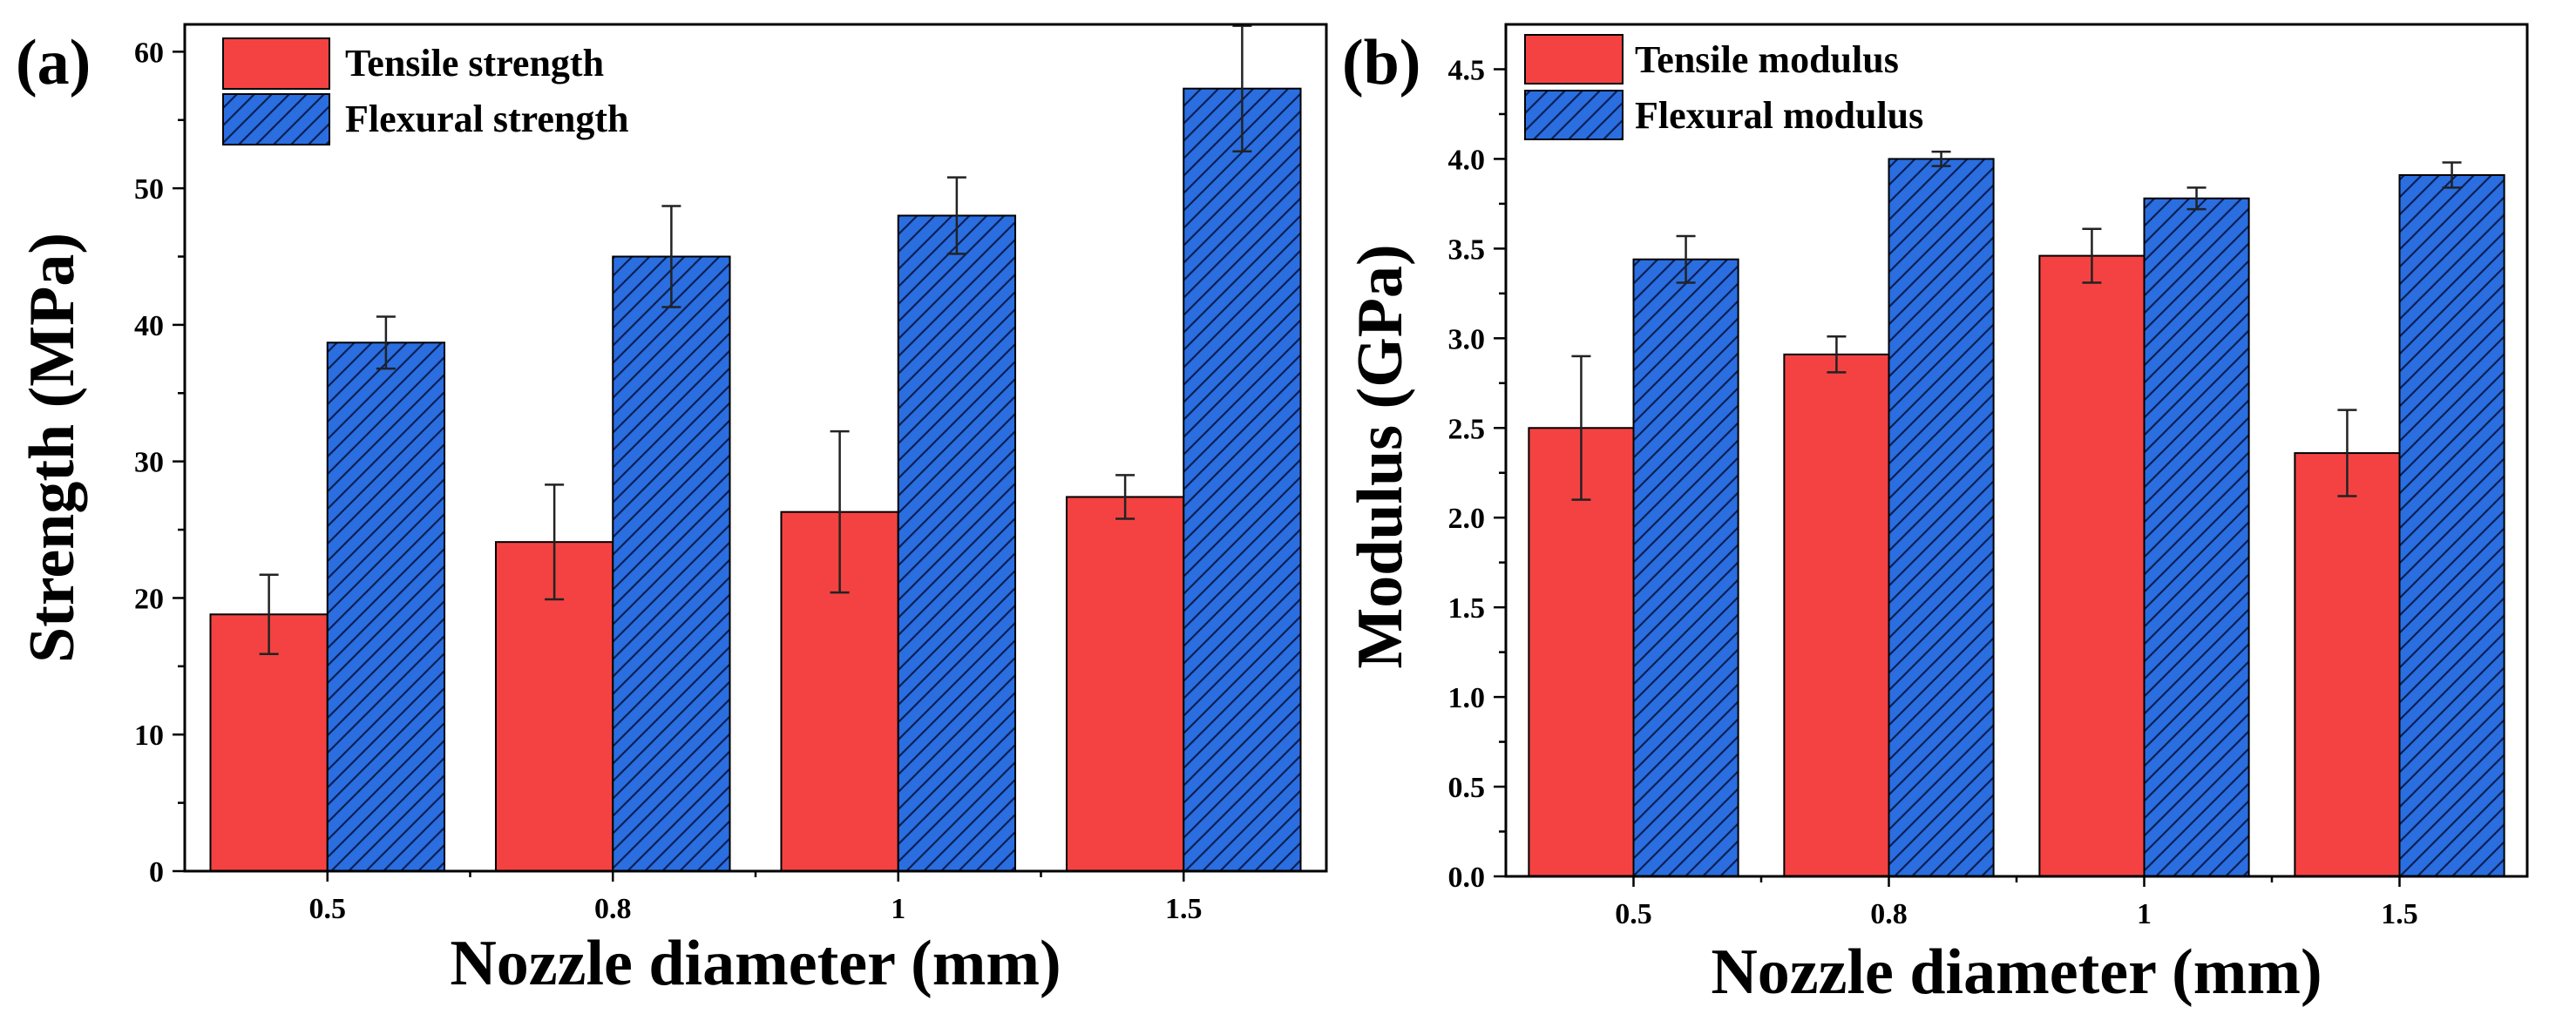 The image size is (2576, 1014). I want to click on panel-a-y-axis-title: Strength (MPa), so click(53, 448).